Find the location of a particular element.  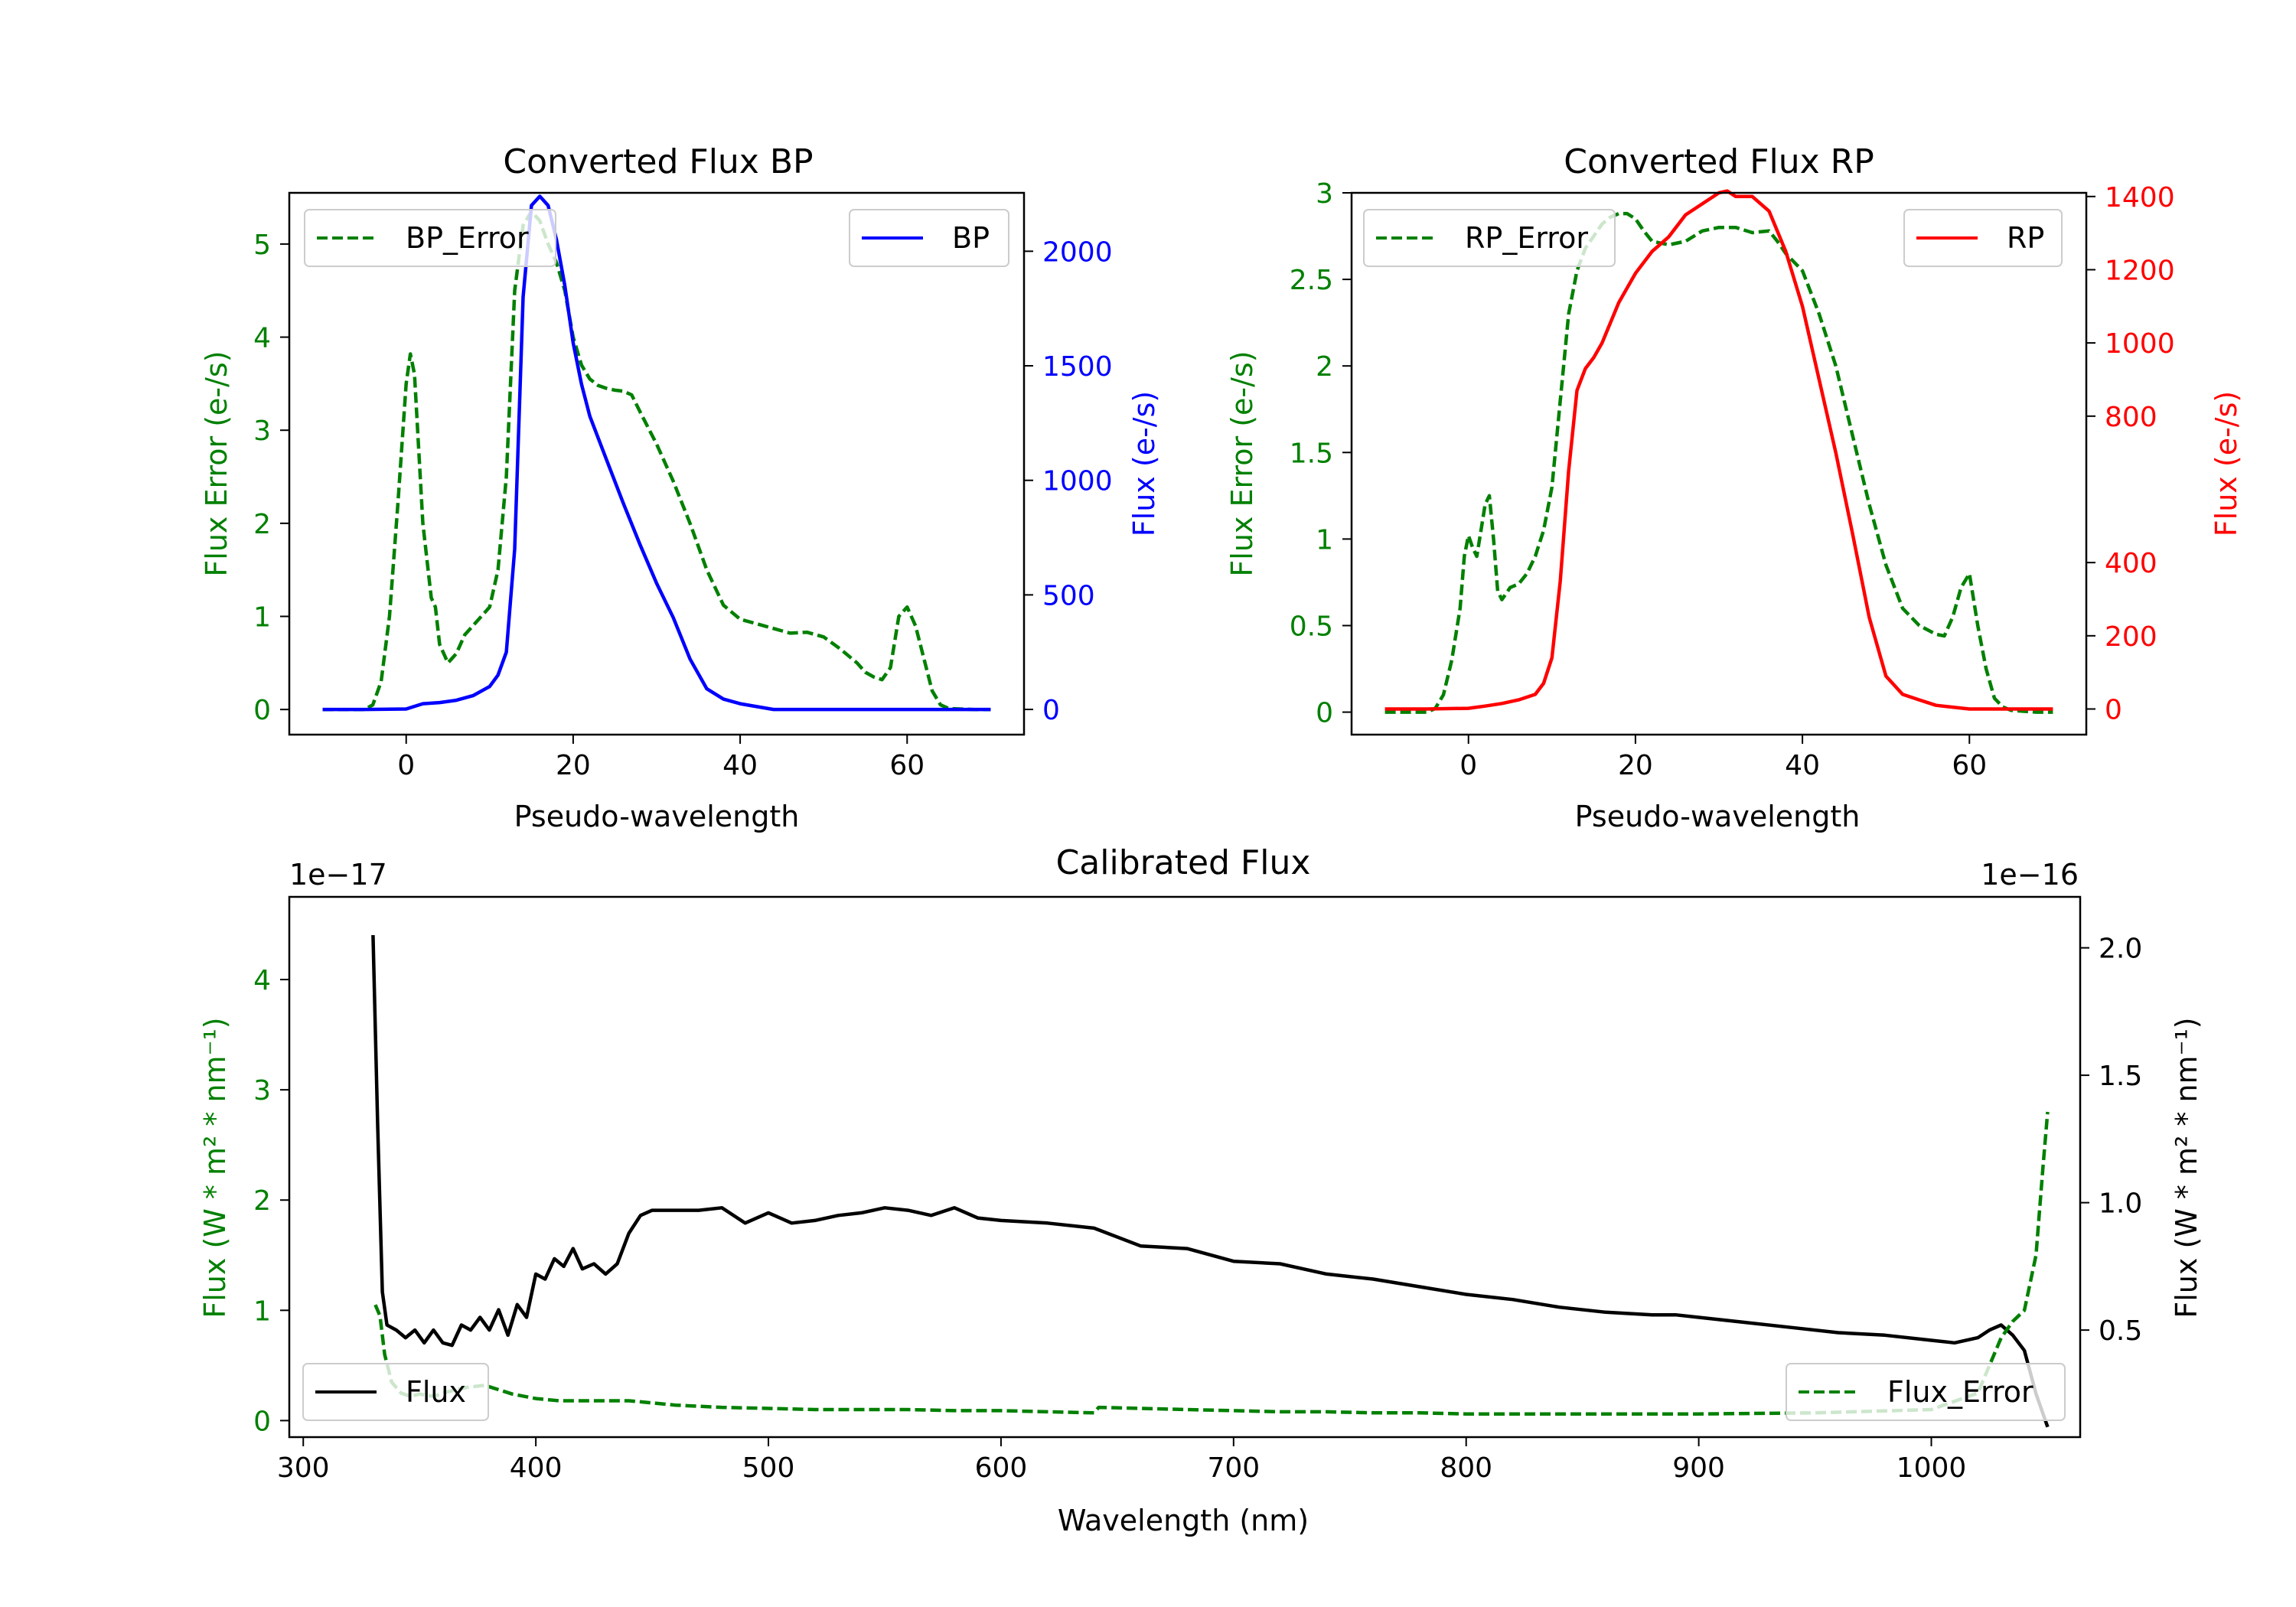

rp-ytick-left-label: 0.5 is located at coordinates (1311, 626).